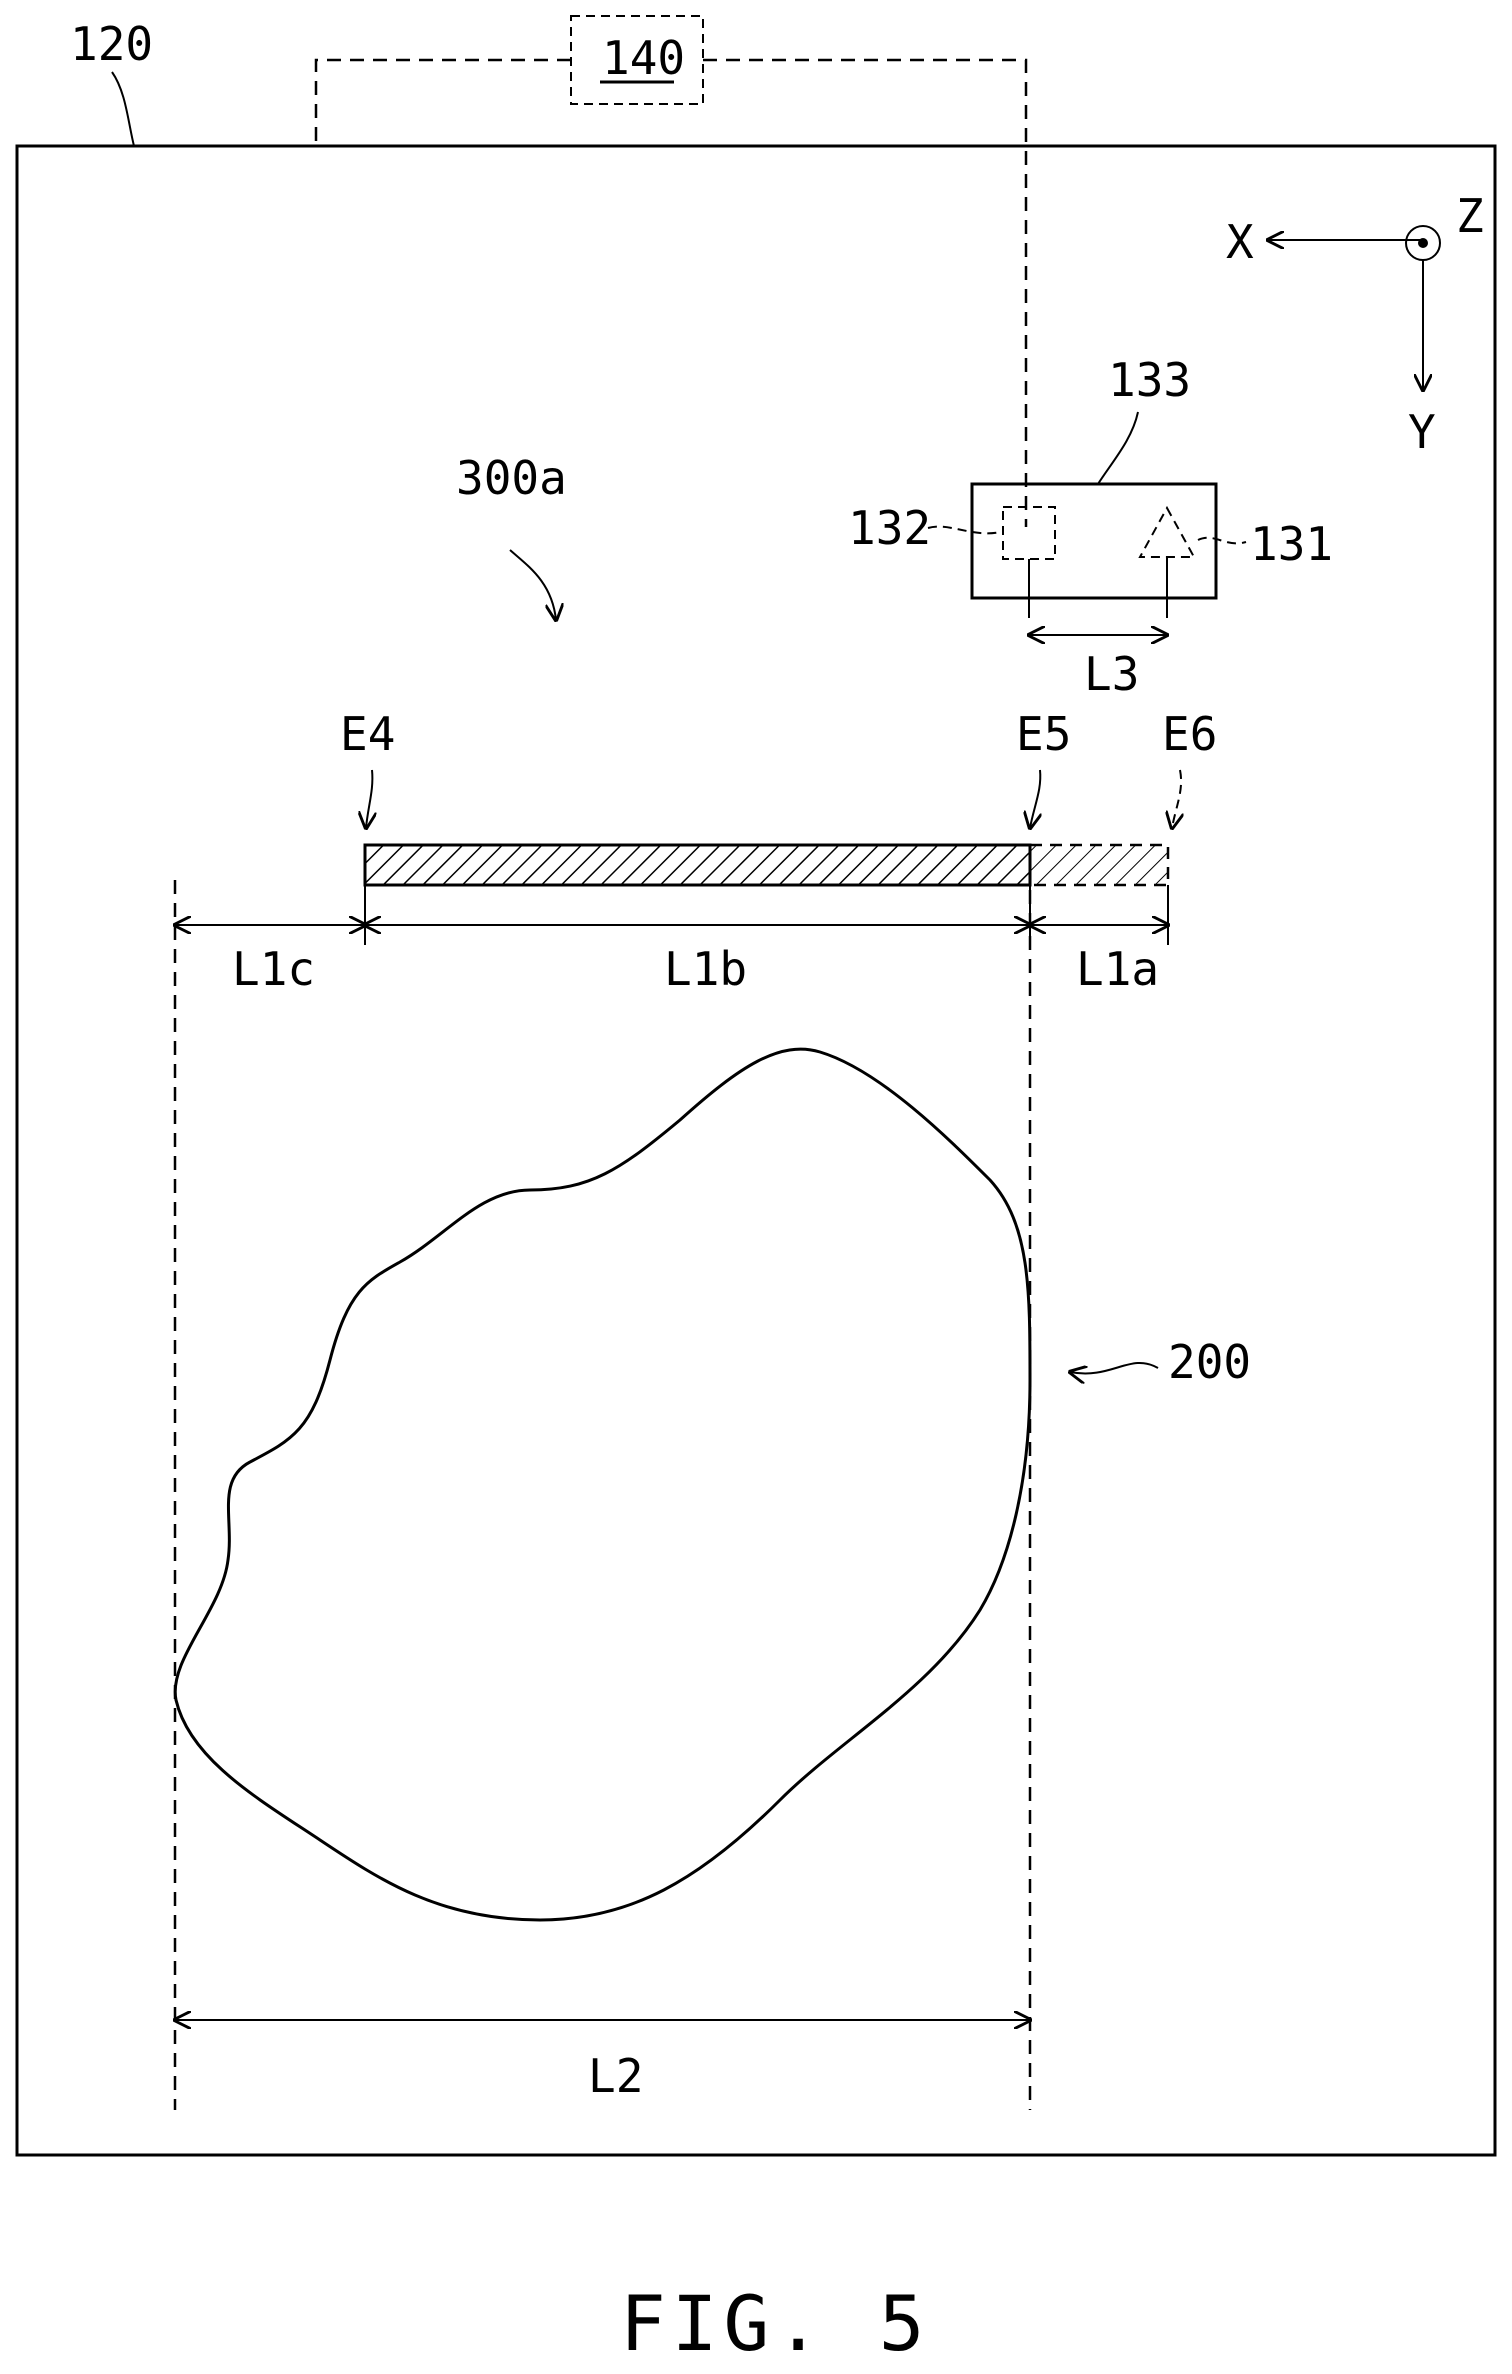 Image resolution: width=1512 pixels, height=2374 pixels. I want to click on receiver-leader, so click(964, 530).